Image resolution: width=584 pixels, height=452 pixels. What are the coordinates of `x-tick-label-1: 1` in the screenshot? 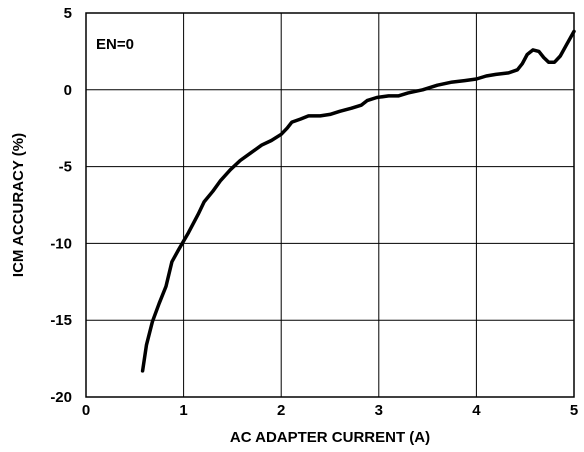 It's located at (183, 410).